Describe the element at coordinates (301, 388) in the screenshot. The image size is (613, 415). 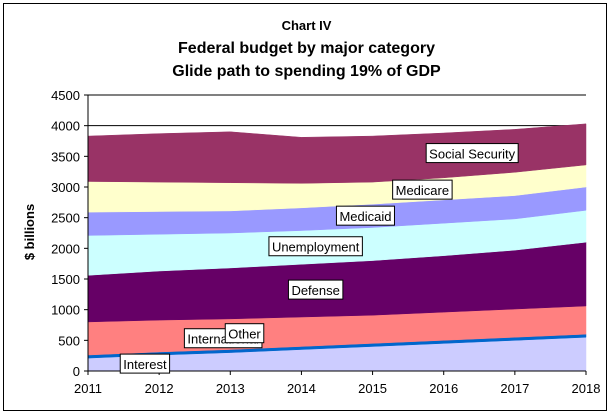
I see `x-tick-label: 2014` at that location.